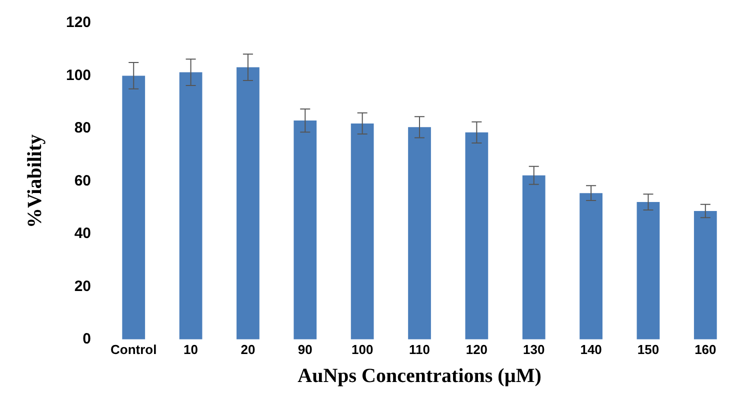  What do you see at coordinates (305, 349) in the screenshot?
I see `x-tick-label: 90` at bounding box center [305, 349].